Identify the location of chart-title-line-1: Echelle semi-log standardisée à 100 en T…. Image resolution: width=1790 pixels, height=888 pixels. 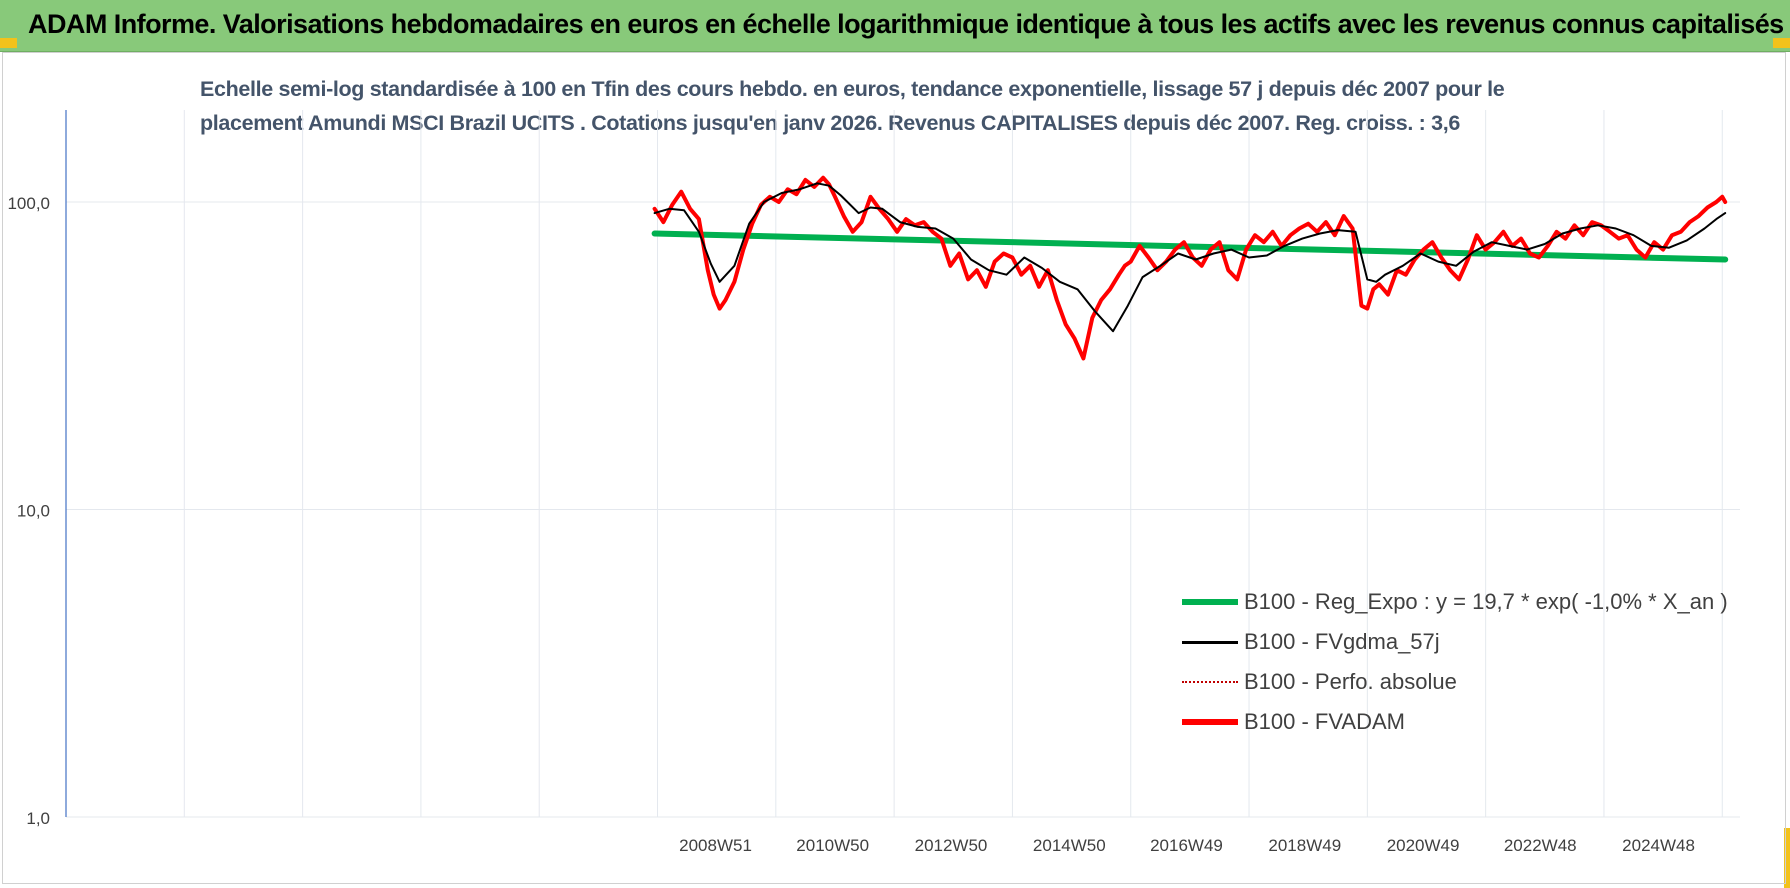
(852, 89).